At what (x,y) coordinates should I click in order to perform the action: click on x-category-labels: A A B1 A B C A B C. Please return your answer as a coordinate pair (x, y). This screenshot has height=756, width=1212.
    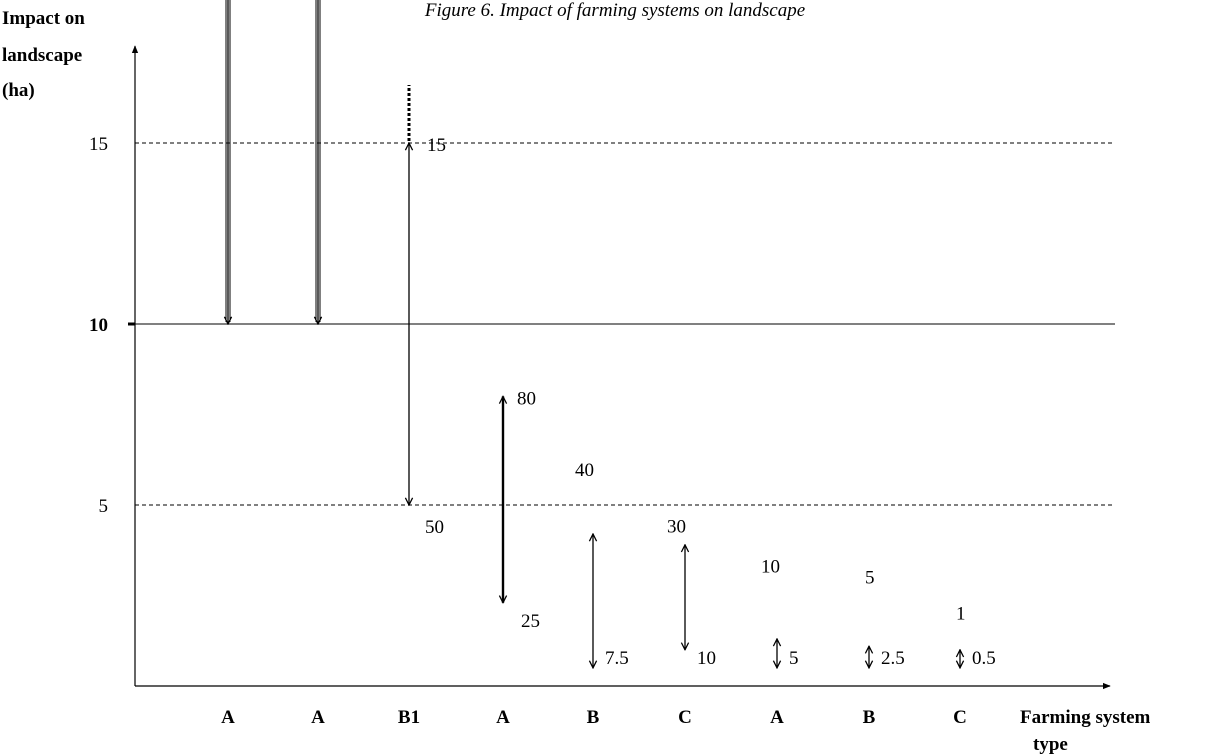
    Looking at the image, I should click on (594, 717).